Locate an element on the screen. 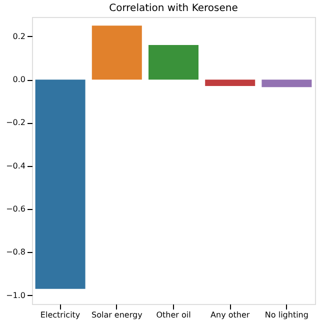  y-tick-label: 0.0 is located at coordinates (19, 79).